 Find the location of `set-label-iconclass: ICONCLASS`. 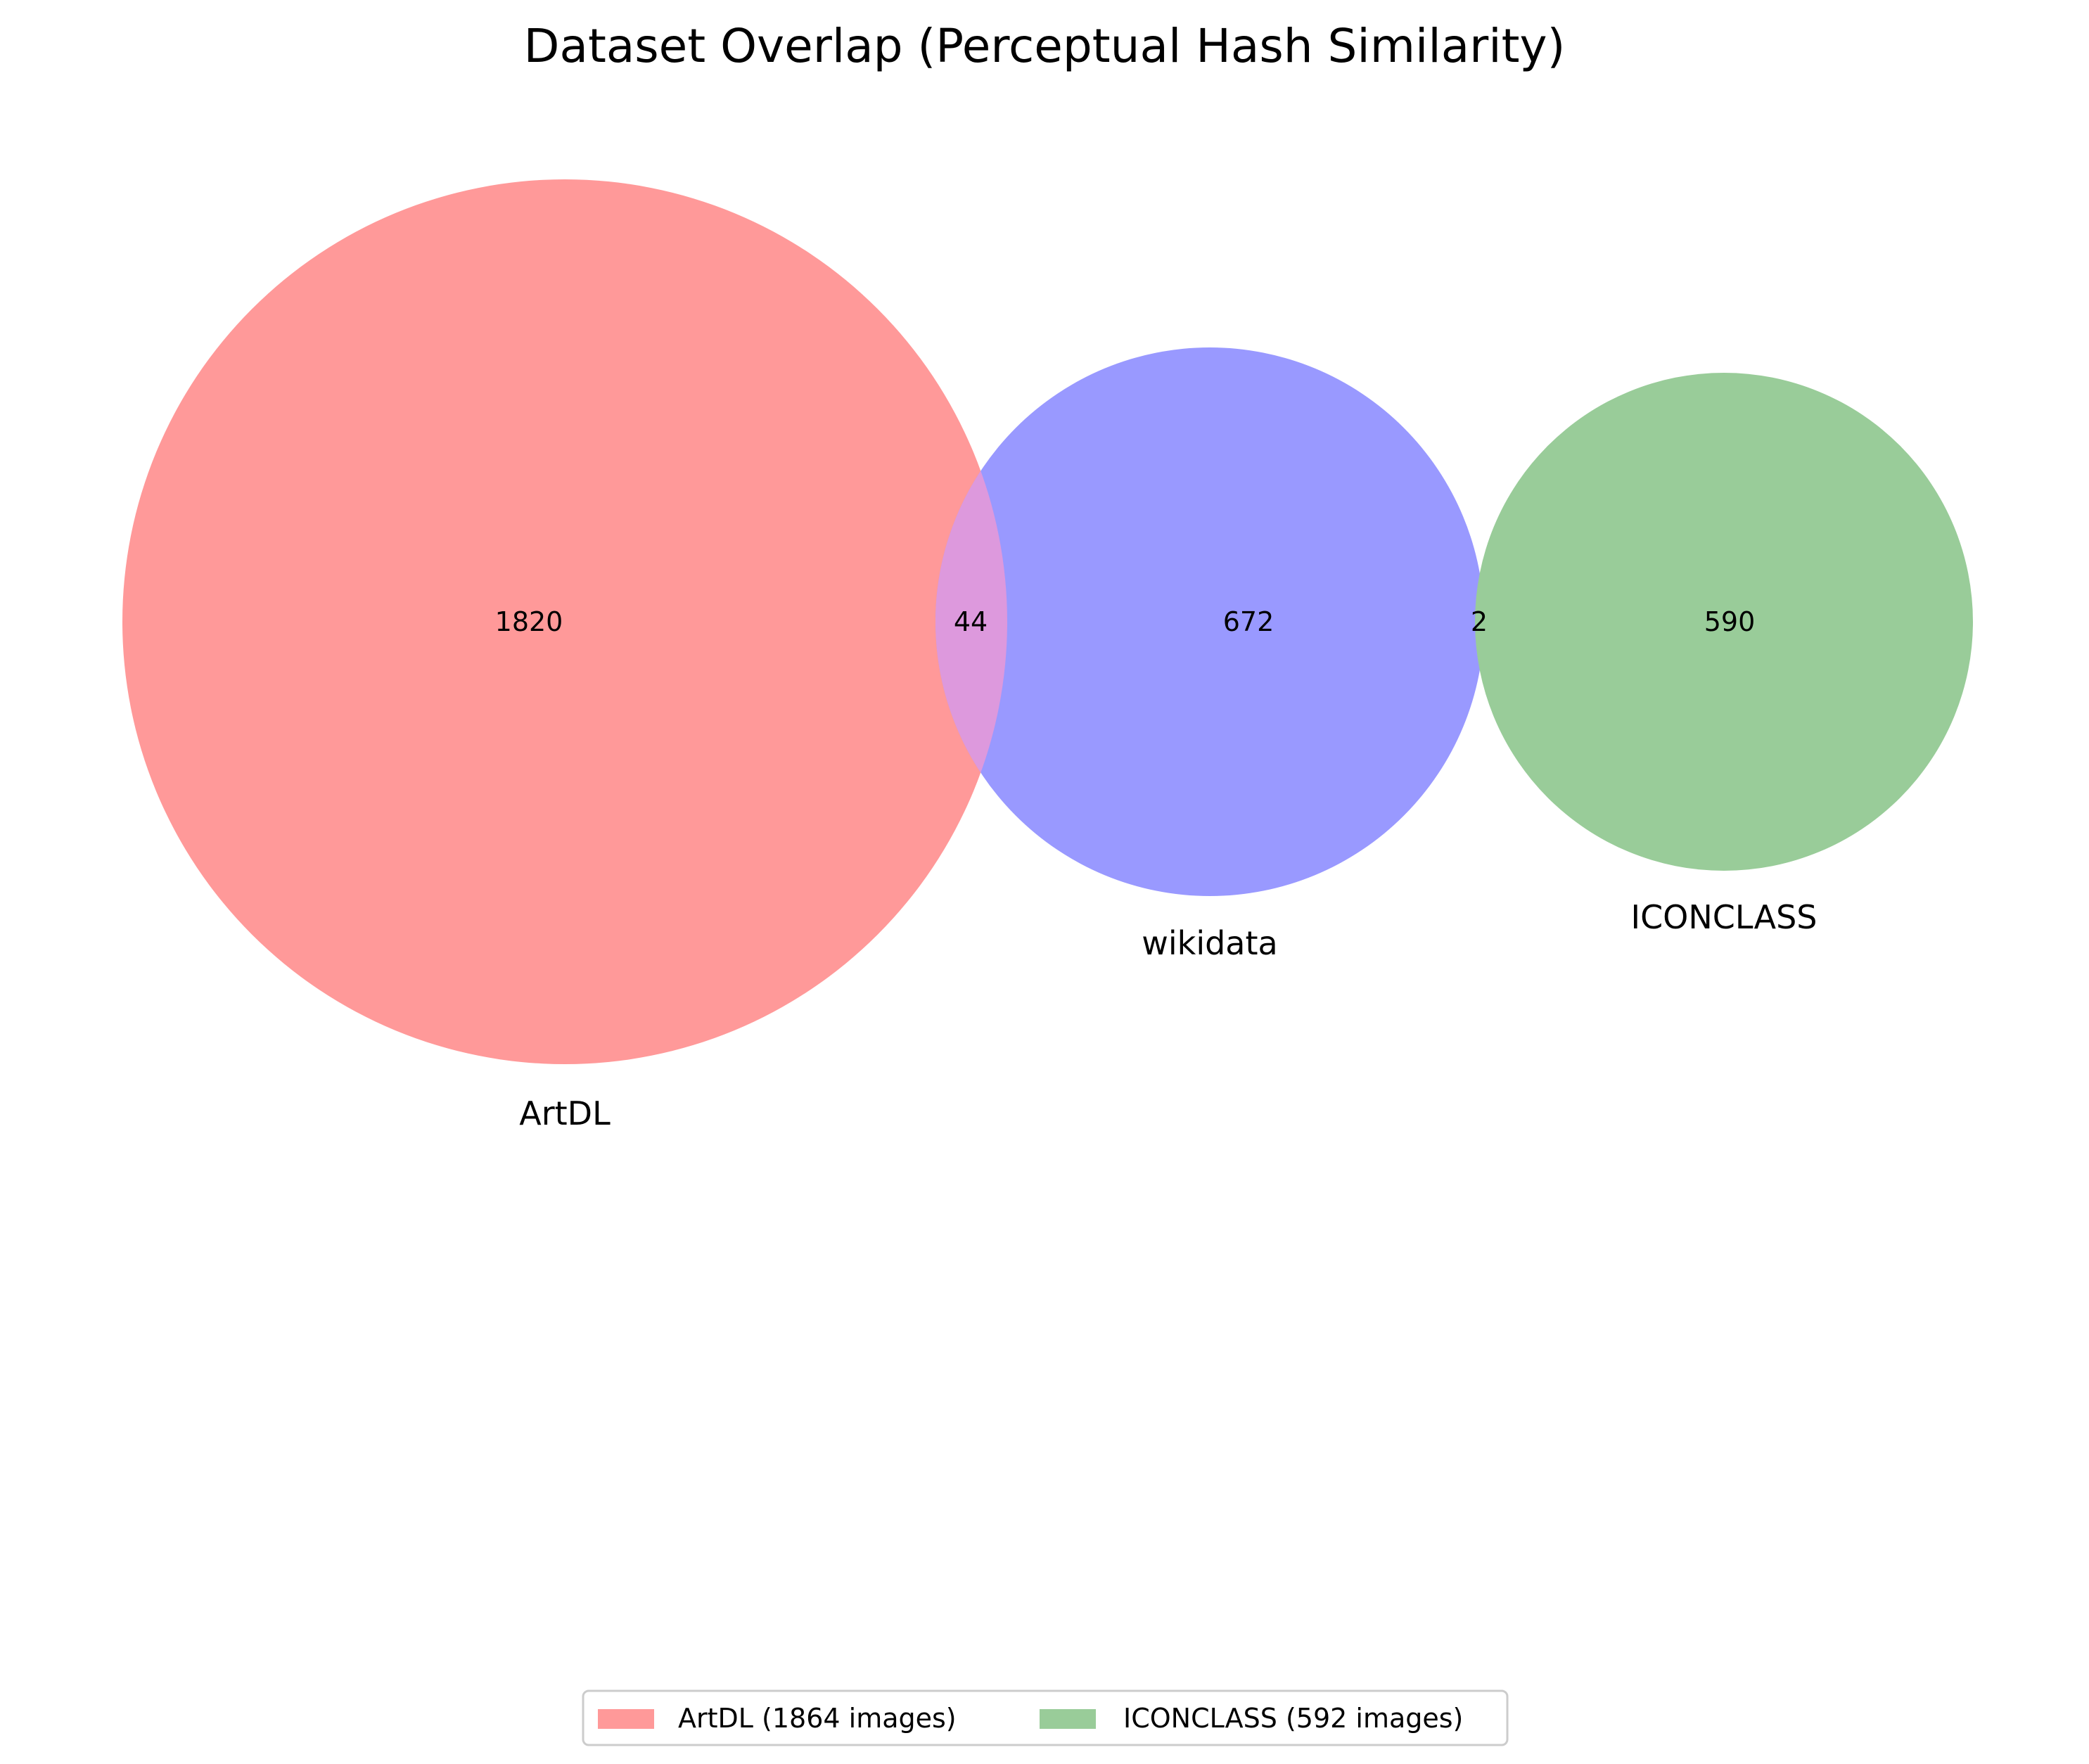

set-label-iconclass: ICONCLASS is located at coordinates (1724, 917).